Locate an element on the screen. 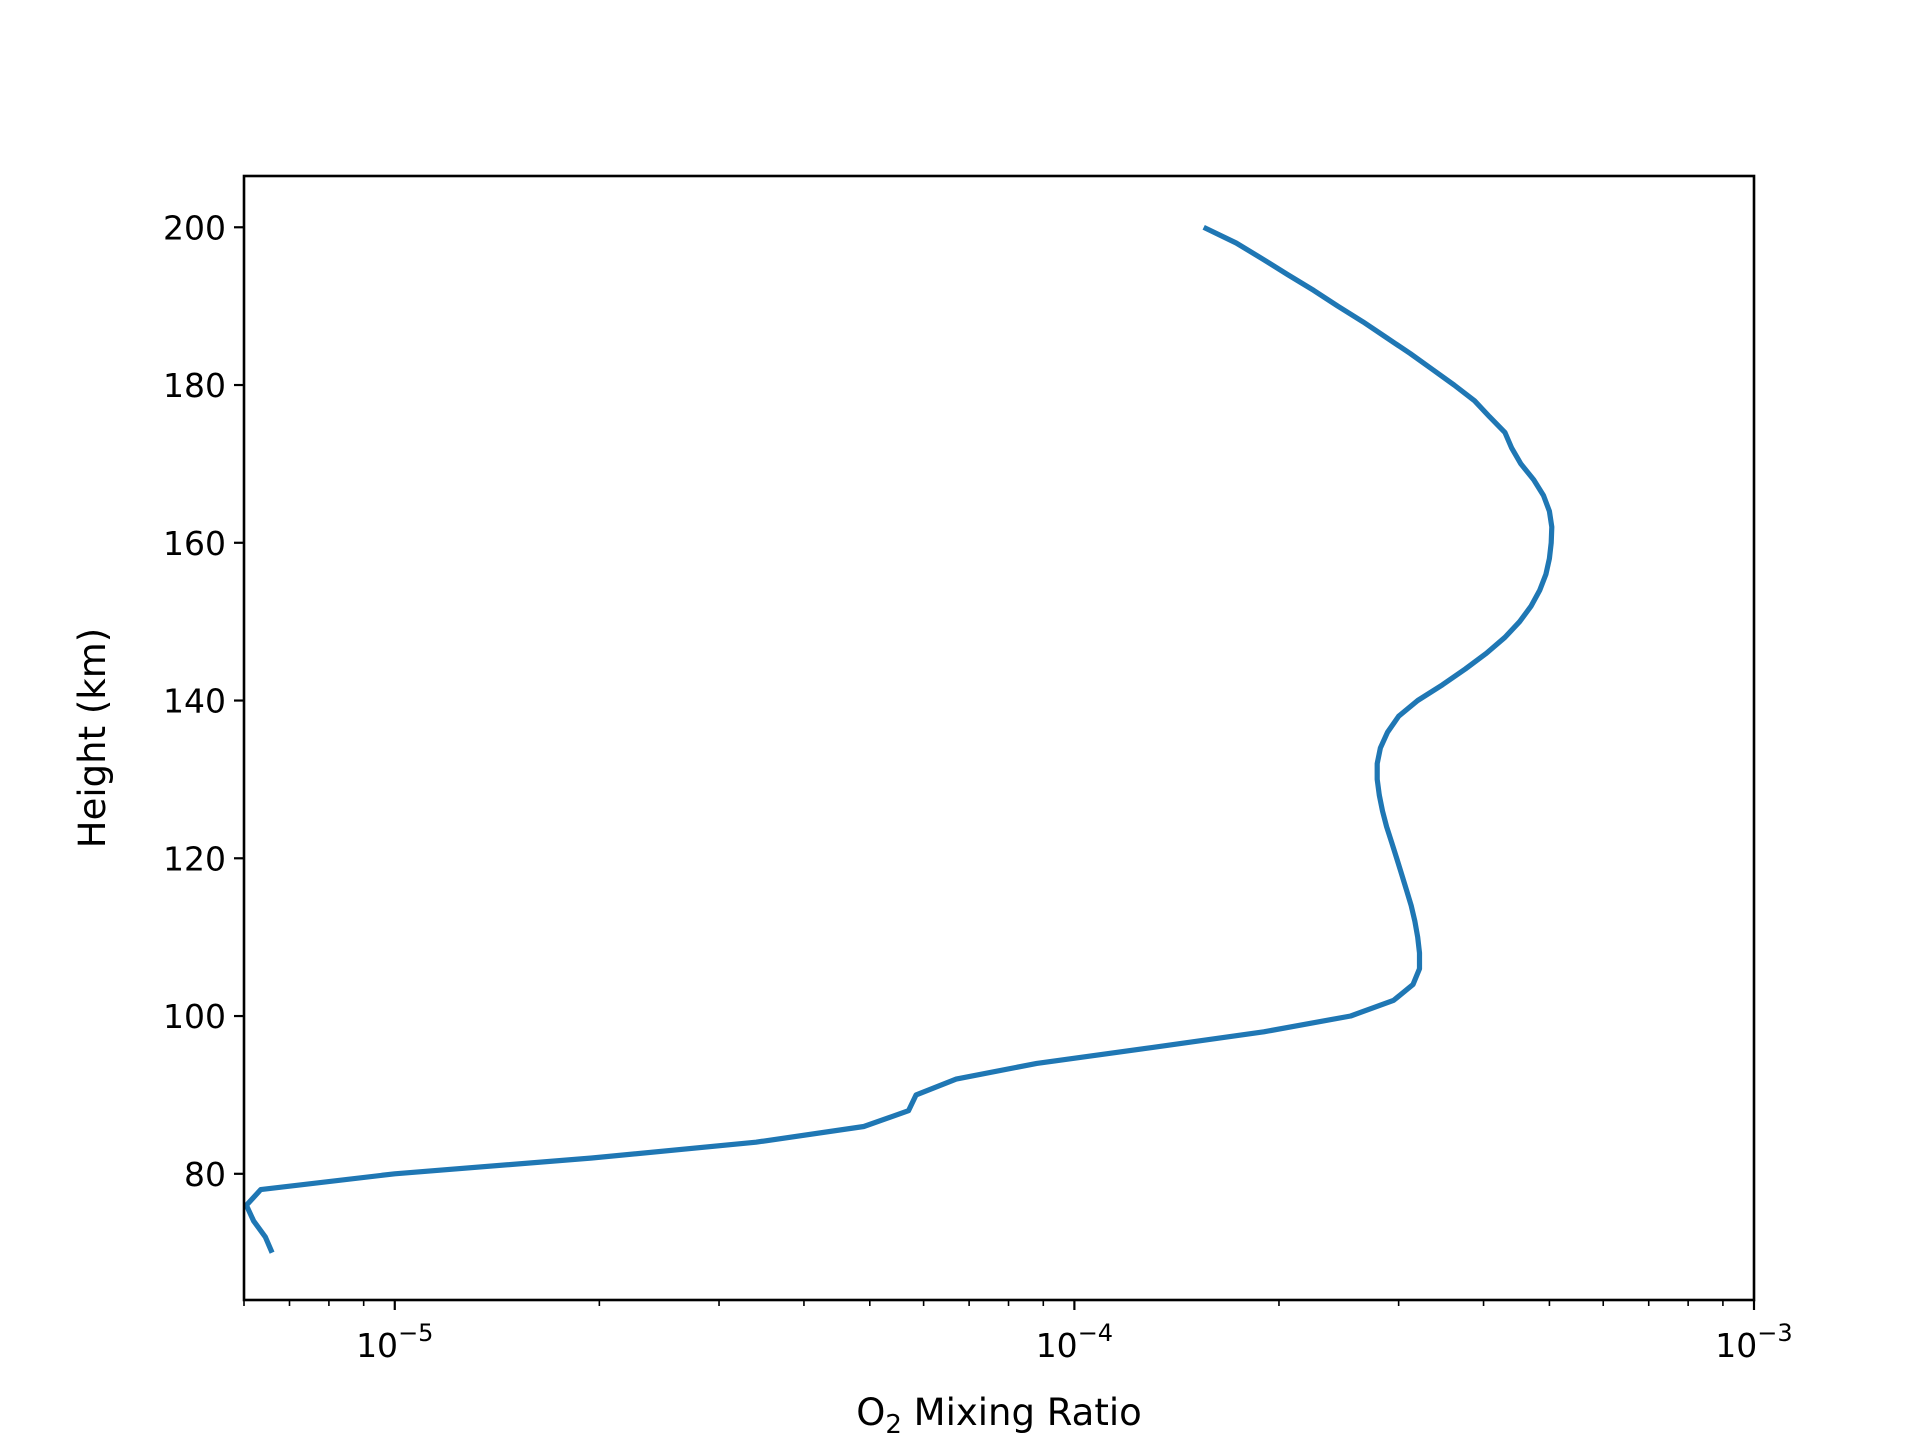  x-tick-label: 10⁻³ is located at coordinates (1753, 1342).